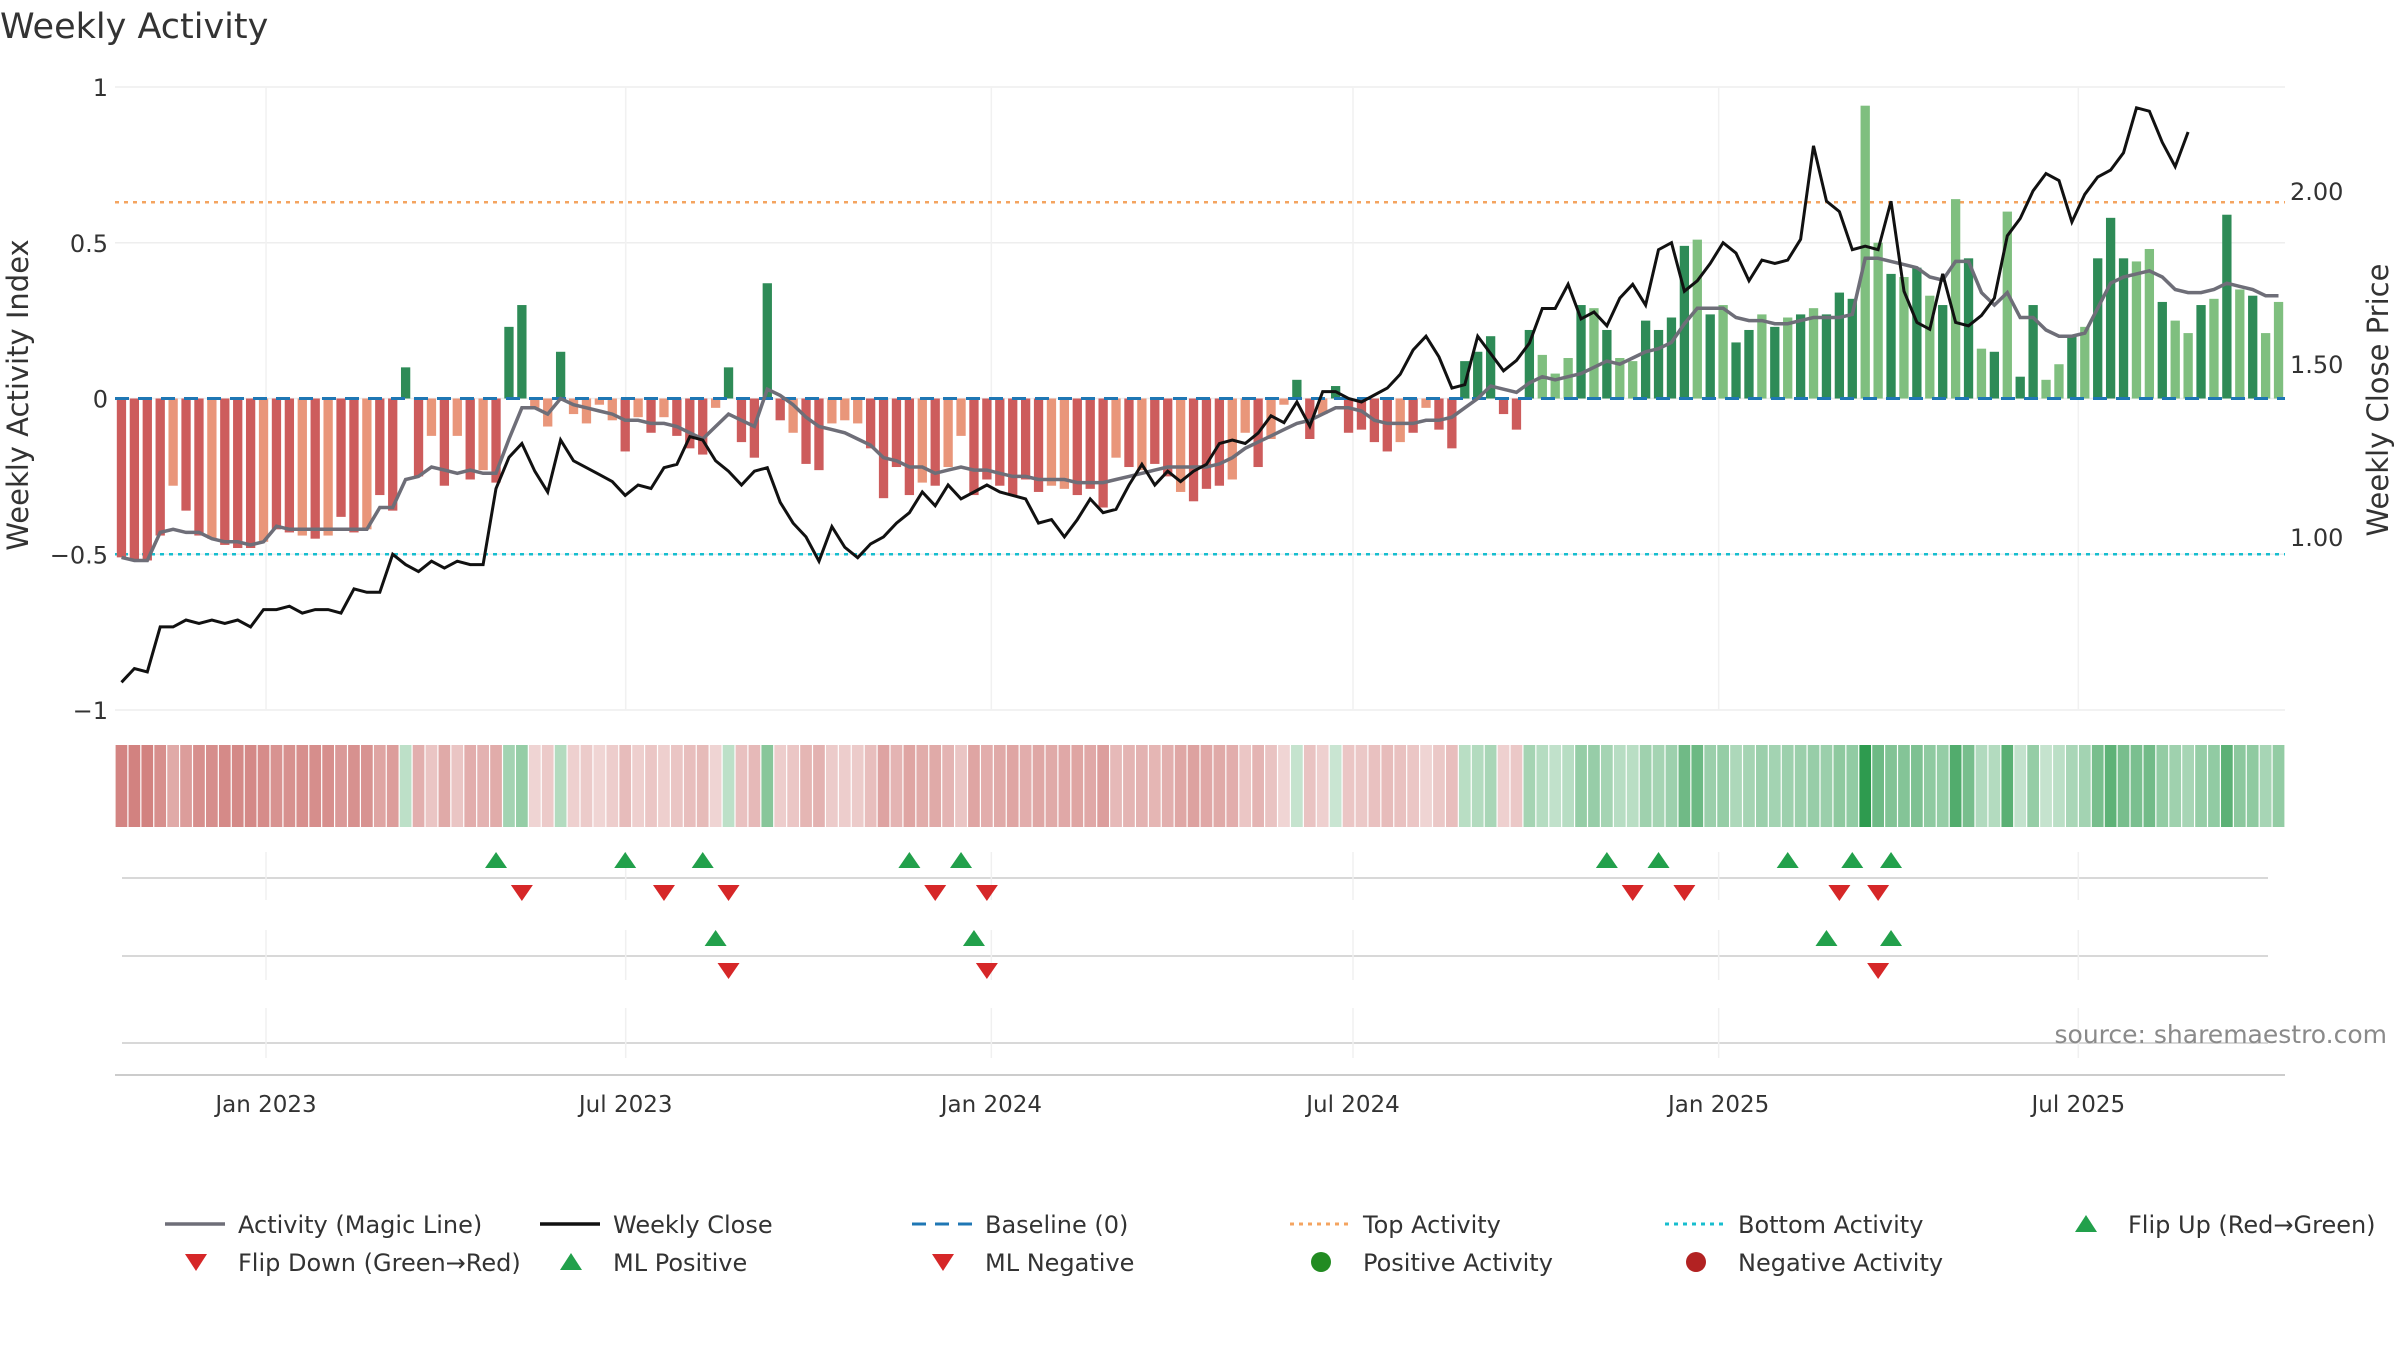  I want to click on right-tick-label: 1.00, so click(2316, 538).